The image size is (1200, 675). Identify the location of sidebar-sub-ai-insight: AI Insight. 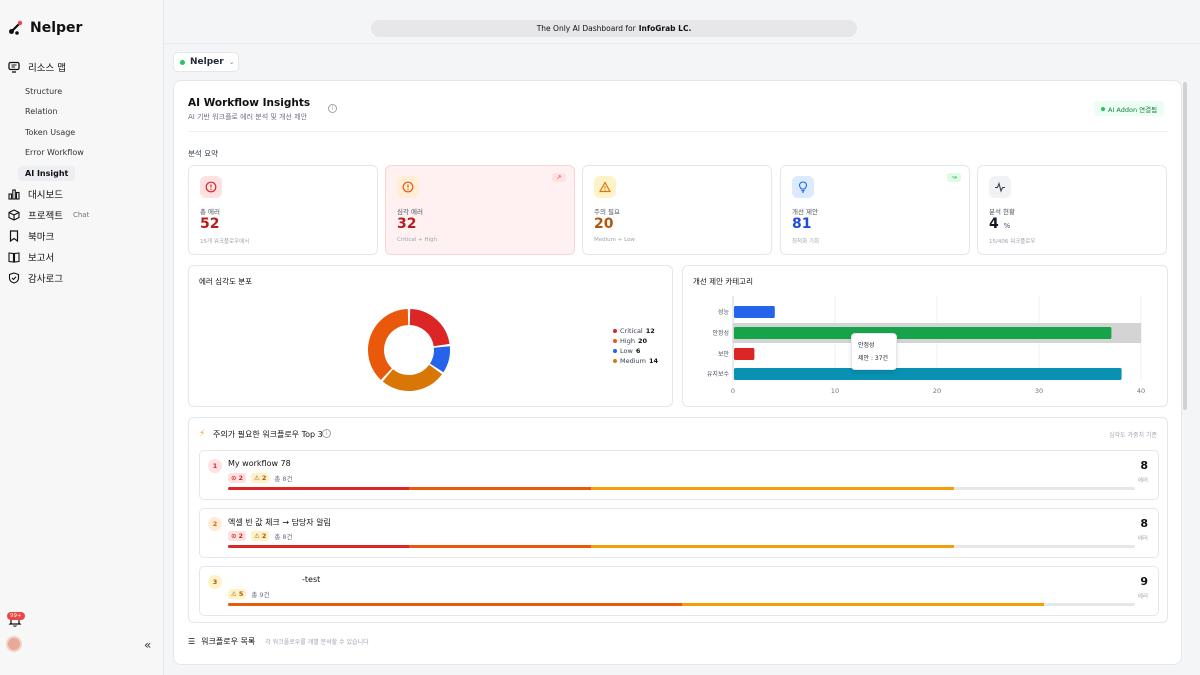
(82, 173).